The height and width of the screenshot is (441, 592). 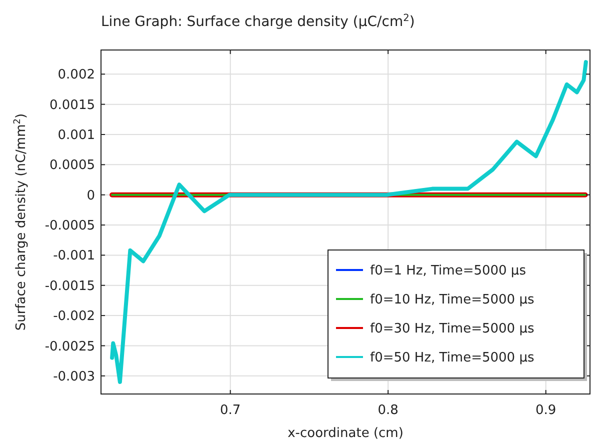 What do you see at coordinates (90, 196) in the screenshot?
I see `y-tick-label: 0` at bounding box center [90, 196].